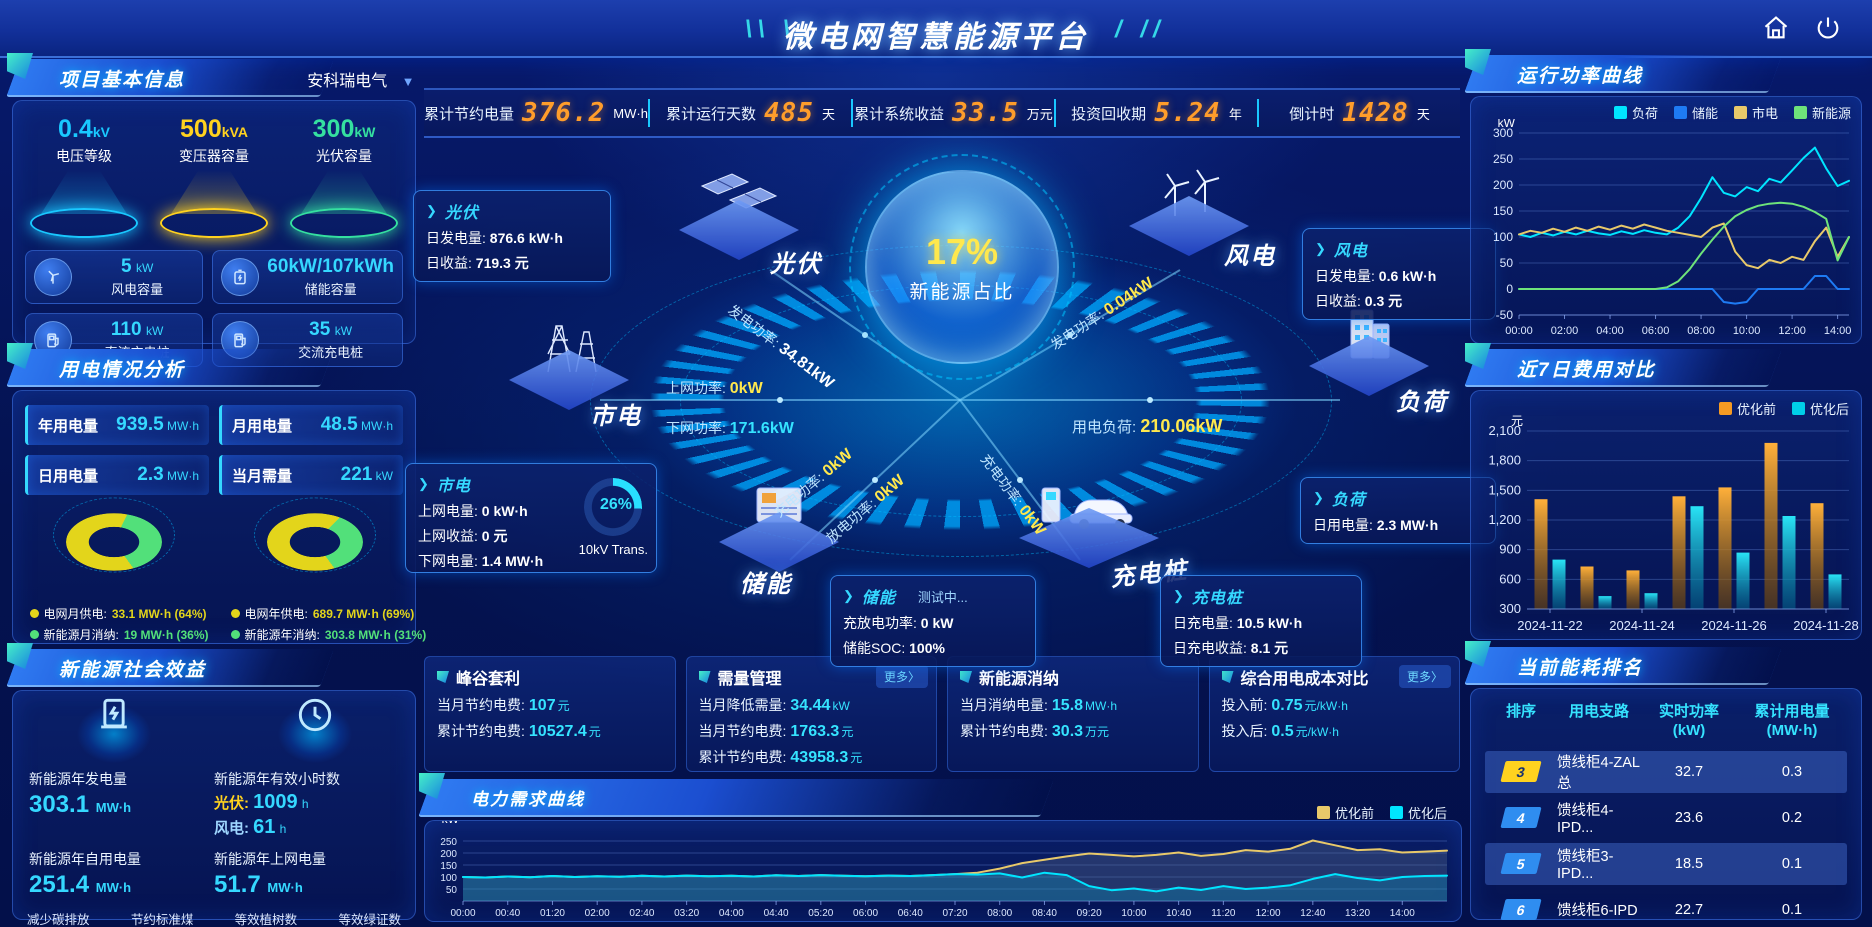 The width and height of the screenshot is (1872, 927). I want to click on svg-text: 10:00, so click(1747, 331).